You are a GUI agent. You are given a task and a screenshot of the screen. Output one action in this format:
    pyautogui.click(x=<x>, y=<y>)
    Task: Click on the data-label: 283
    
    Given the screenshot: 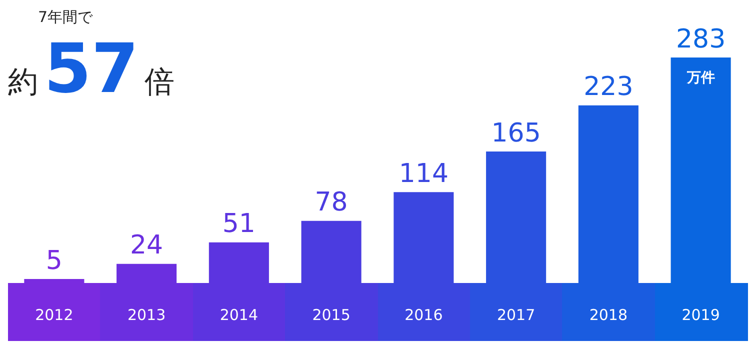 What is the action you would take?
    pyautogui.click(x=701, y=39)
    